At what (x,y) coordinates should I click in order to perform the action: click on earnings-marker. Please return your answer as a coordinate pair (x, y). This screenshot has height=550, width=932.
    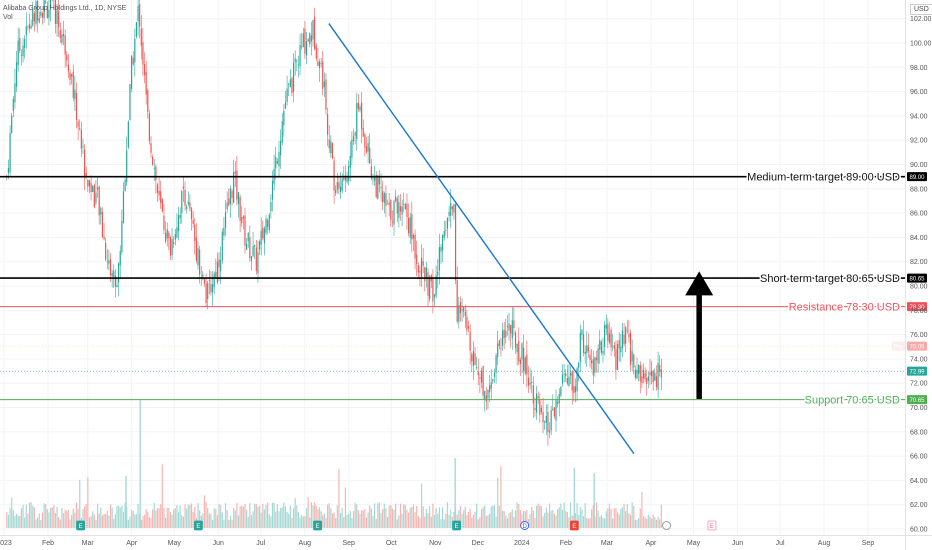
    Looking at the image, I should click on (317, 525).